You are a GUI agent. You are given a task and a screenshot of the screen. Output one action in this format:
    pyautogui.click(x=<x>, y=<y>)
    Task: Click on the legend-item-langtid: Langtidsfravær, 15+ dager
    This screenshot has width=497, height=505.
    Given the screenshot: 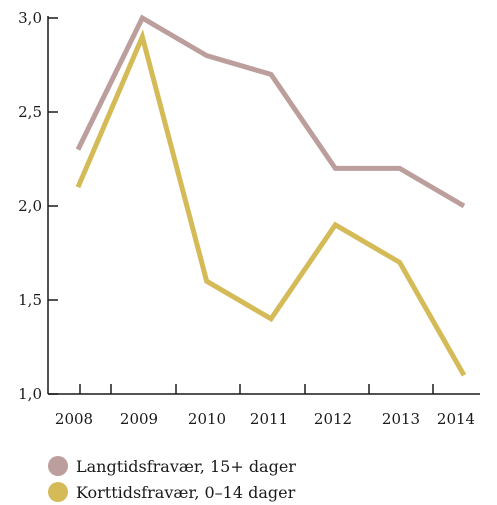 What is the action you would take?
    pyautogui.click(x=172, y=466)
    